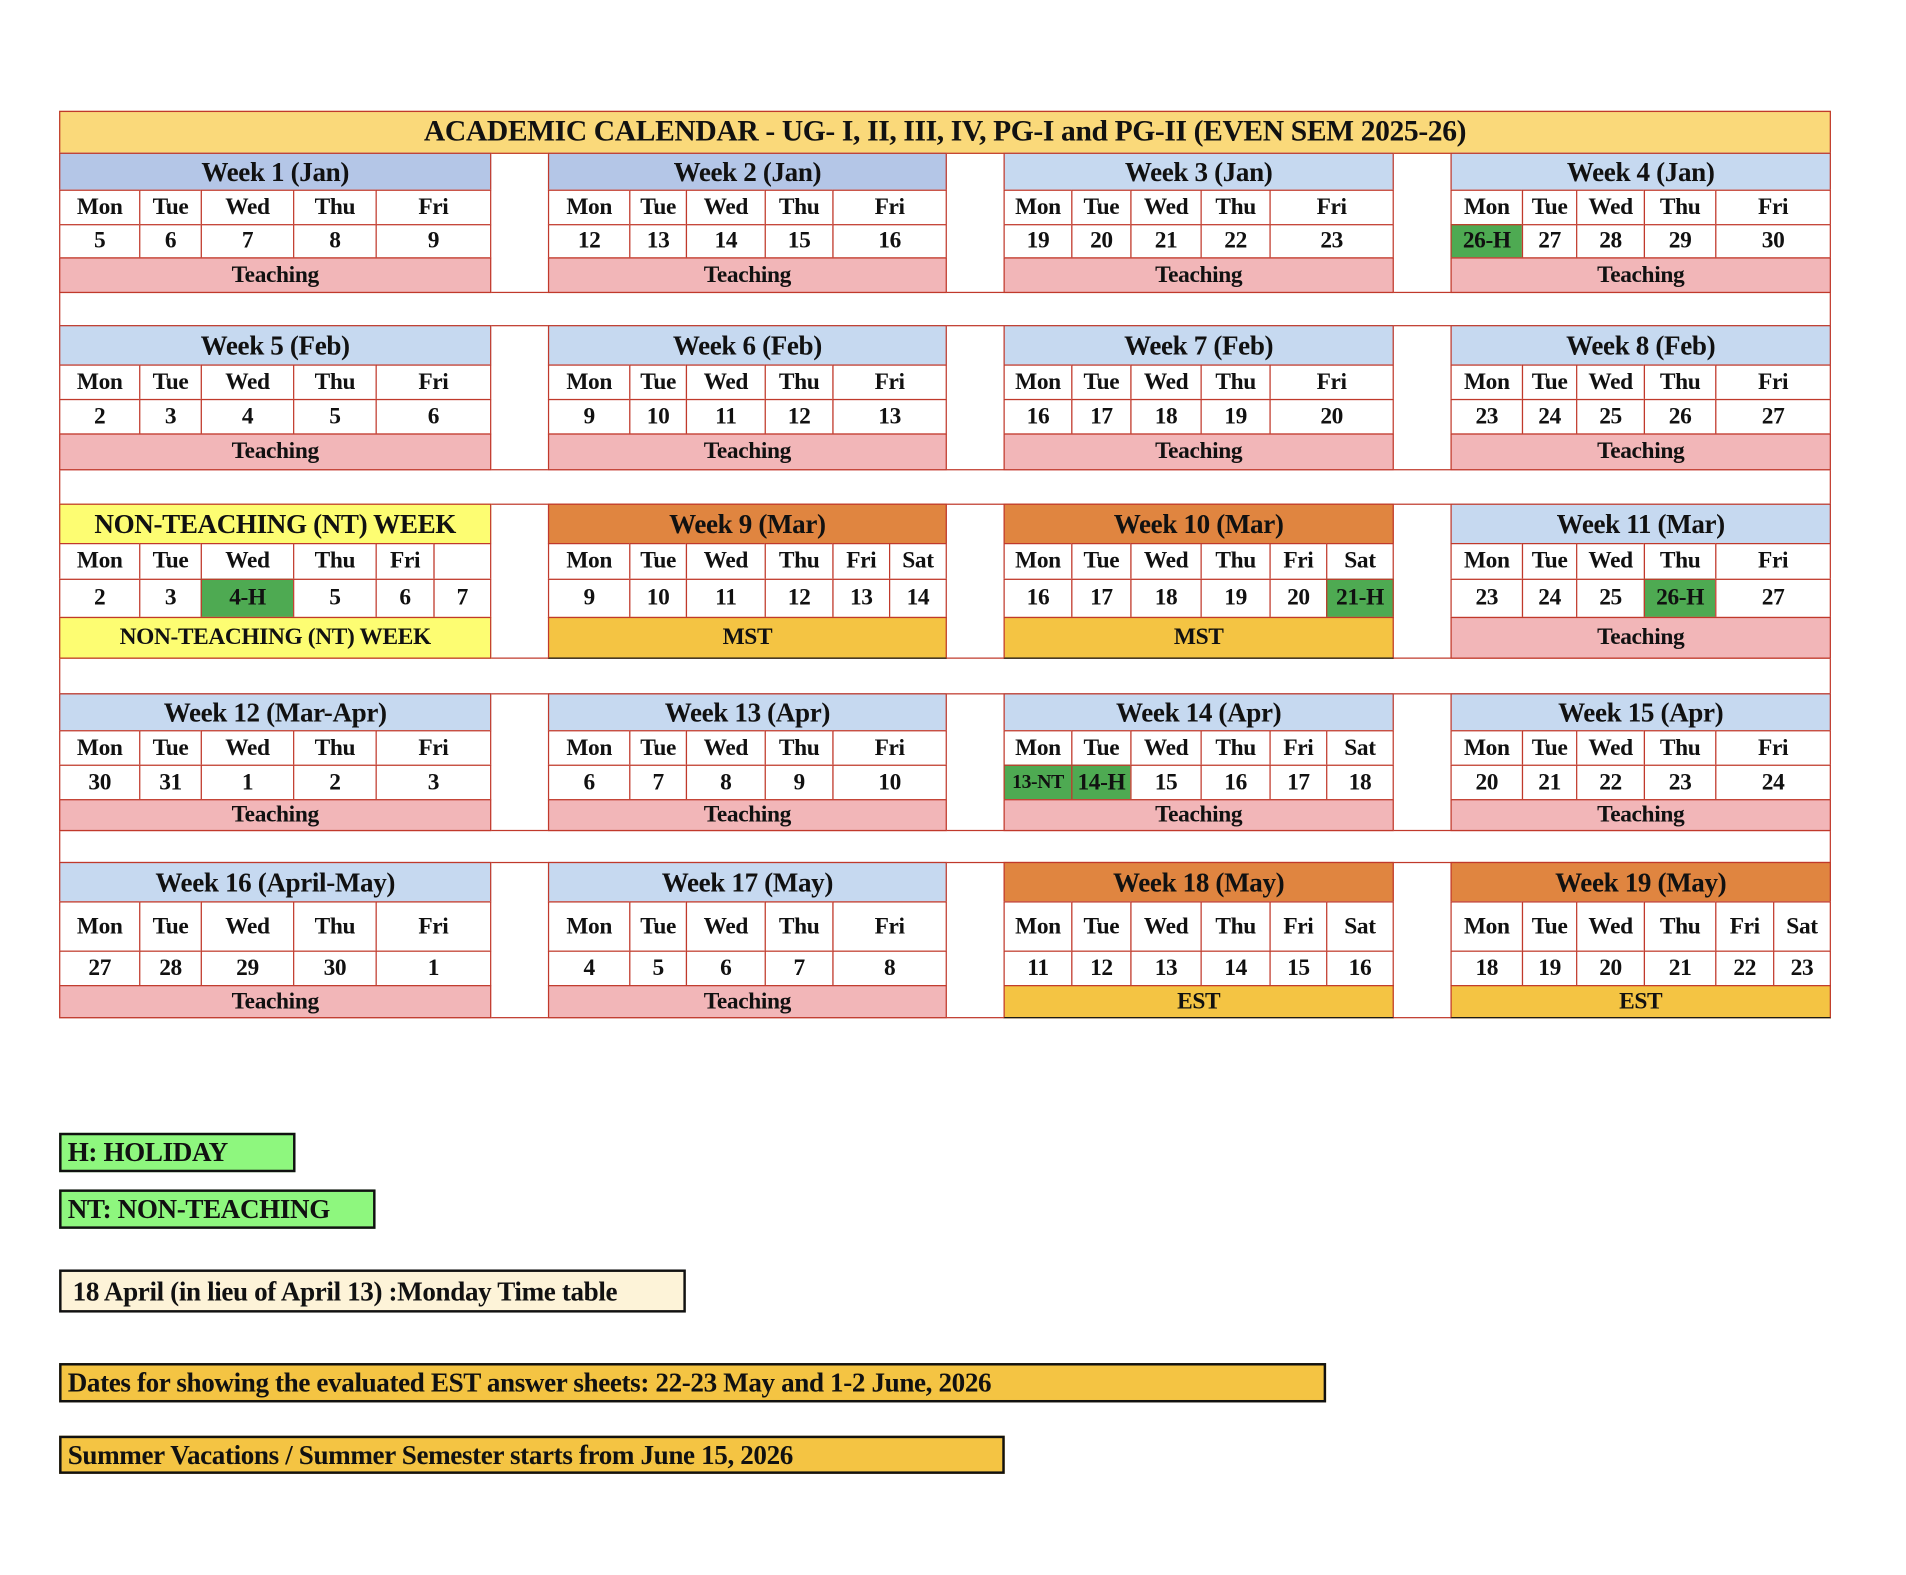  Describe the element at coordinates (247, 598) in the screenshot. I see `holiday-date-cell: 4-H` at that location.